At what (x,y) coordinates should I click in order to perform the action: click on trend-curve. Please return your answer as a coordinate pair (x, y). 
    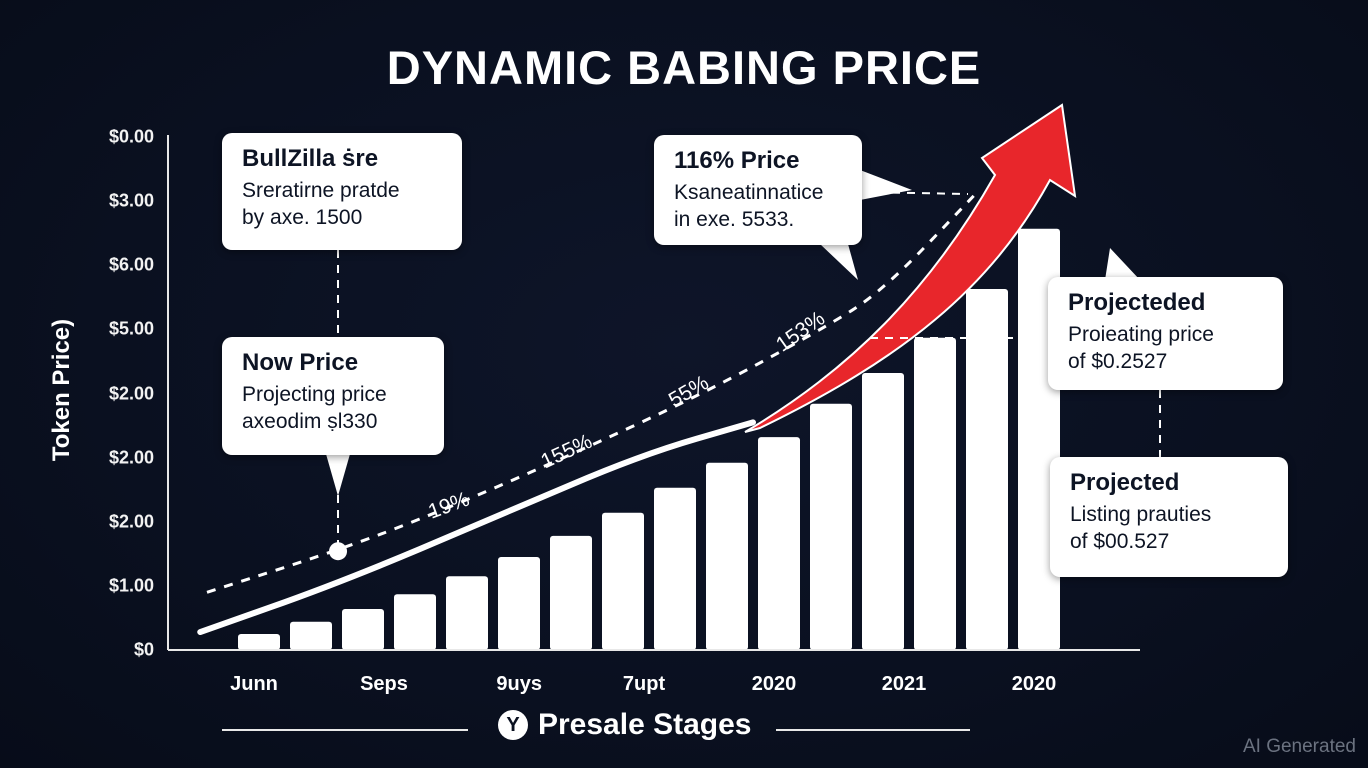
    Looking at the image, I should click on (476, 527).